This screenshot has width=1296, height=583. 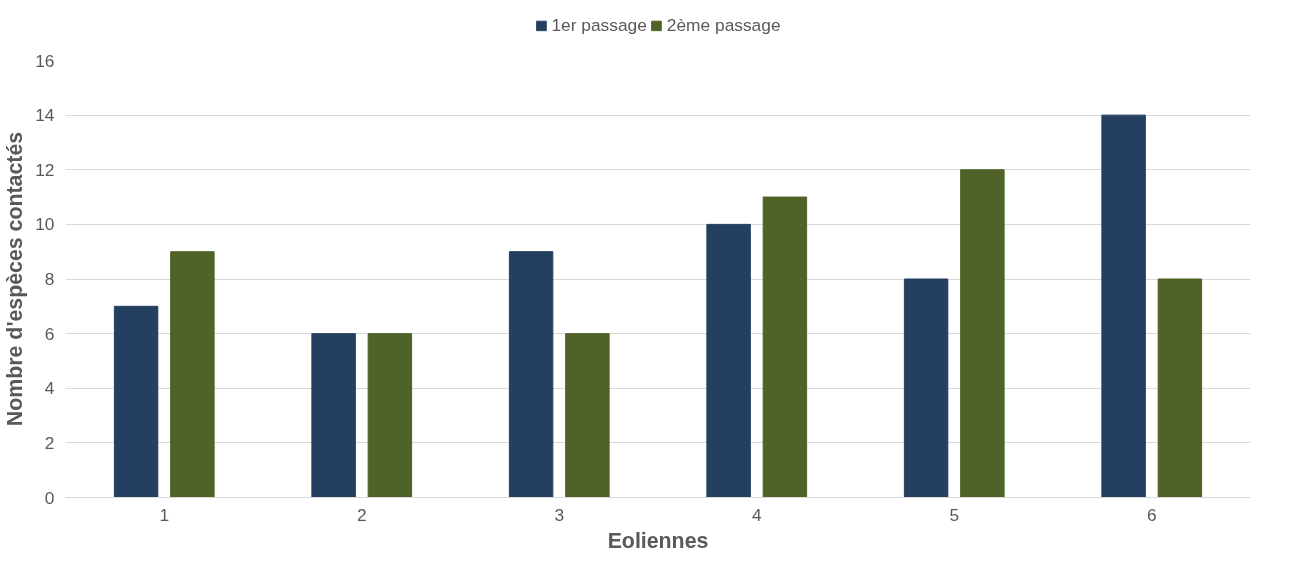 What do you see at coordinates (599, 25) in the screenshot?
I see `legend-label: 1er passage` at bounding box center [599, 25].